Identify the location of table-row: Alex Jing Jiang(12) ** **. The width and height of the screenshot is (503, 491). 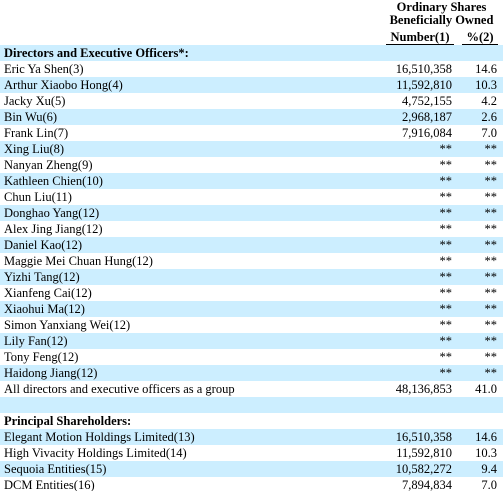
(251, 229).